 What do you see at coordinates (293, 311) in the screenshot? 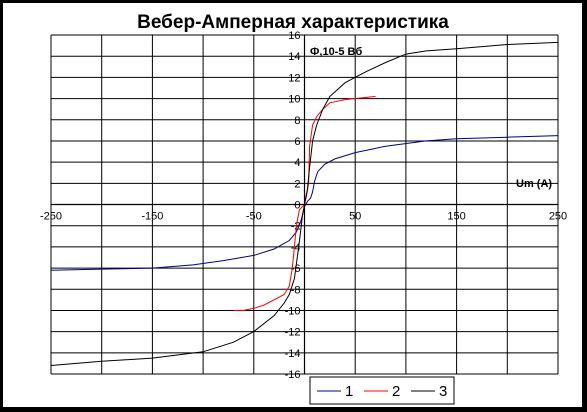
I see `y-tick-label: -10` at bounding box center [293, 311].